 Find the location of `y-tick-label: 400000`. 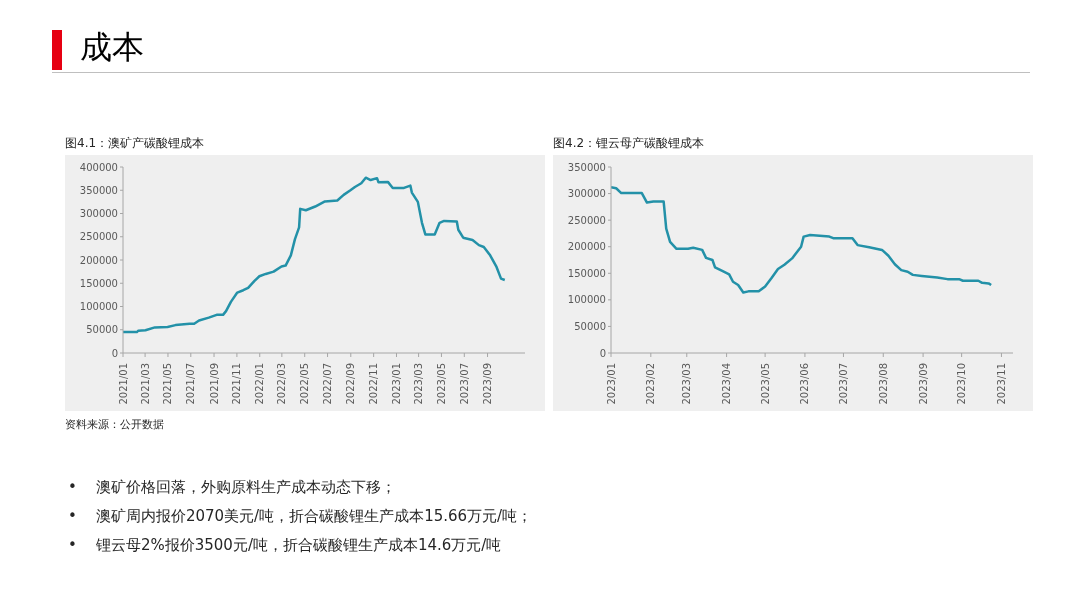

y-tick-label: 400000 is located at coordinates (98, 167).